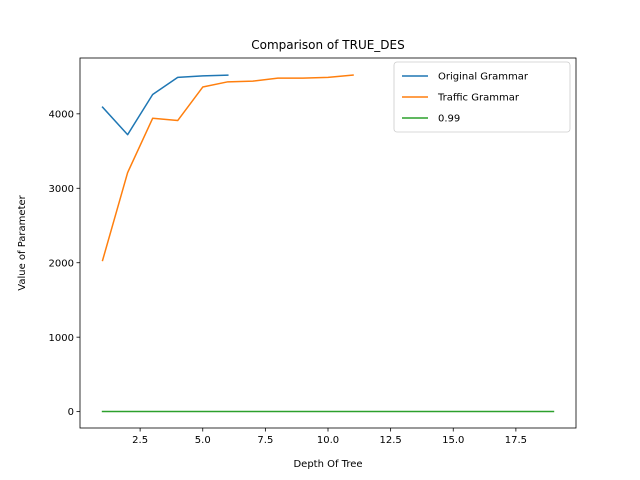  Describe the element at coordinates (328, 440) in the screenshot. I see `x-tick-label: 10.0` at that location.